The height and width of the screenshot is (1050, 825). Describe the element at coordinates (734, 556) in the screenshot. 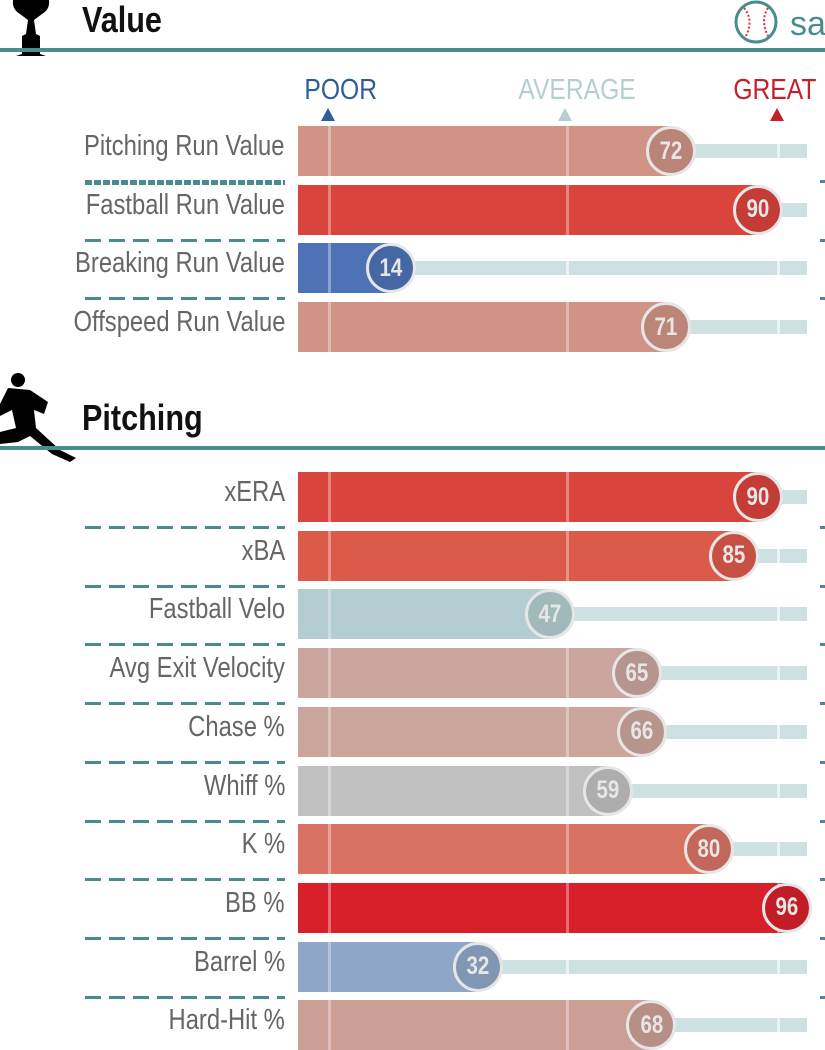

I see `percentile-value: 85` at that location.